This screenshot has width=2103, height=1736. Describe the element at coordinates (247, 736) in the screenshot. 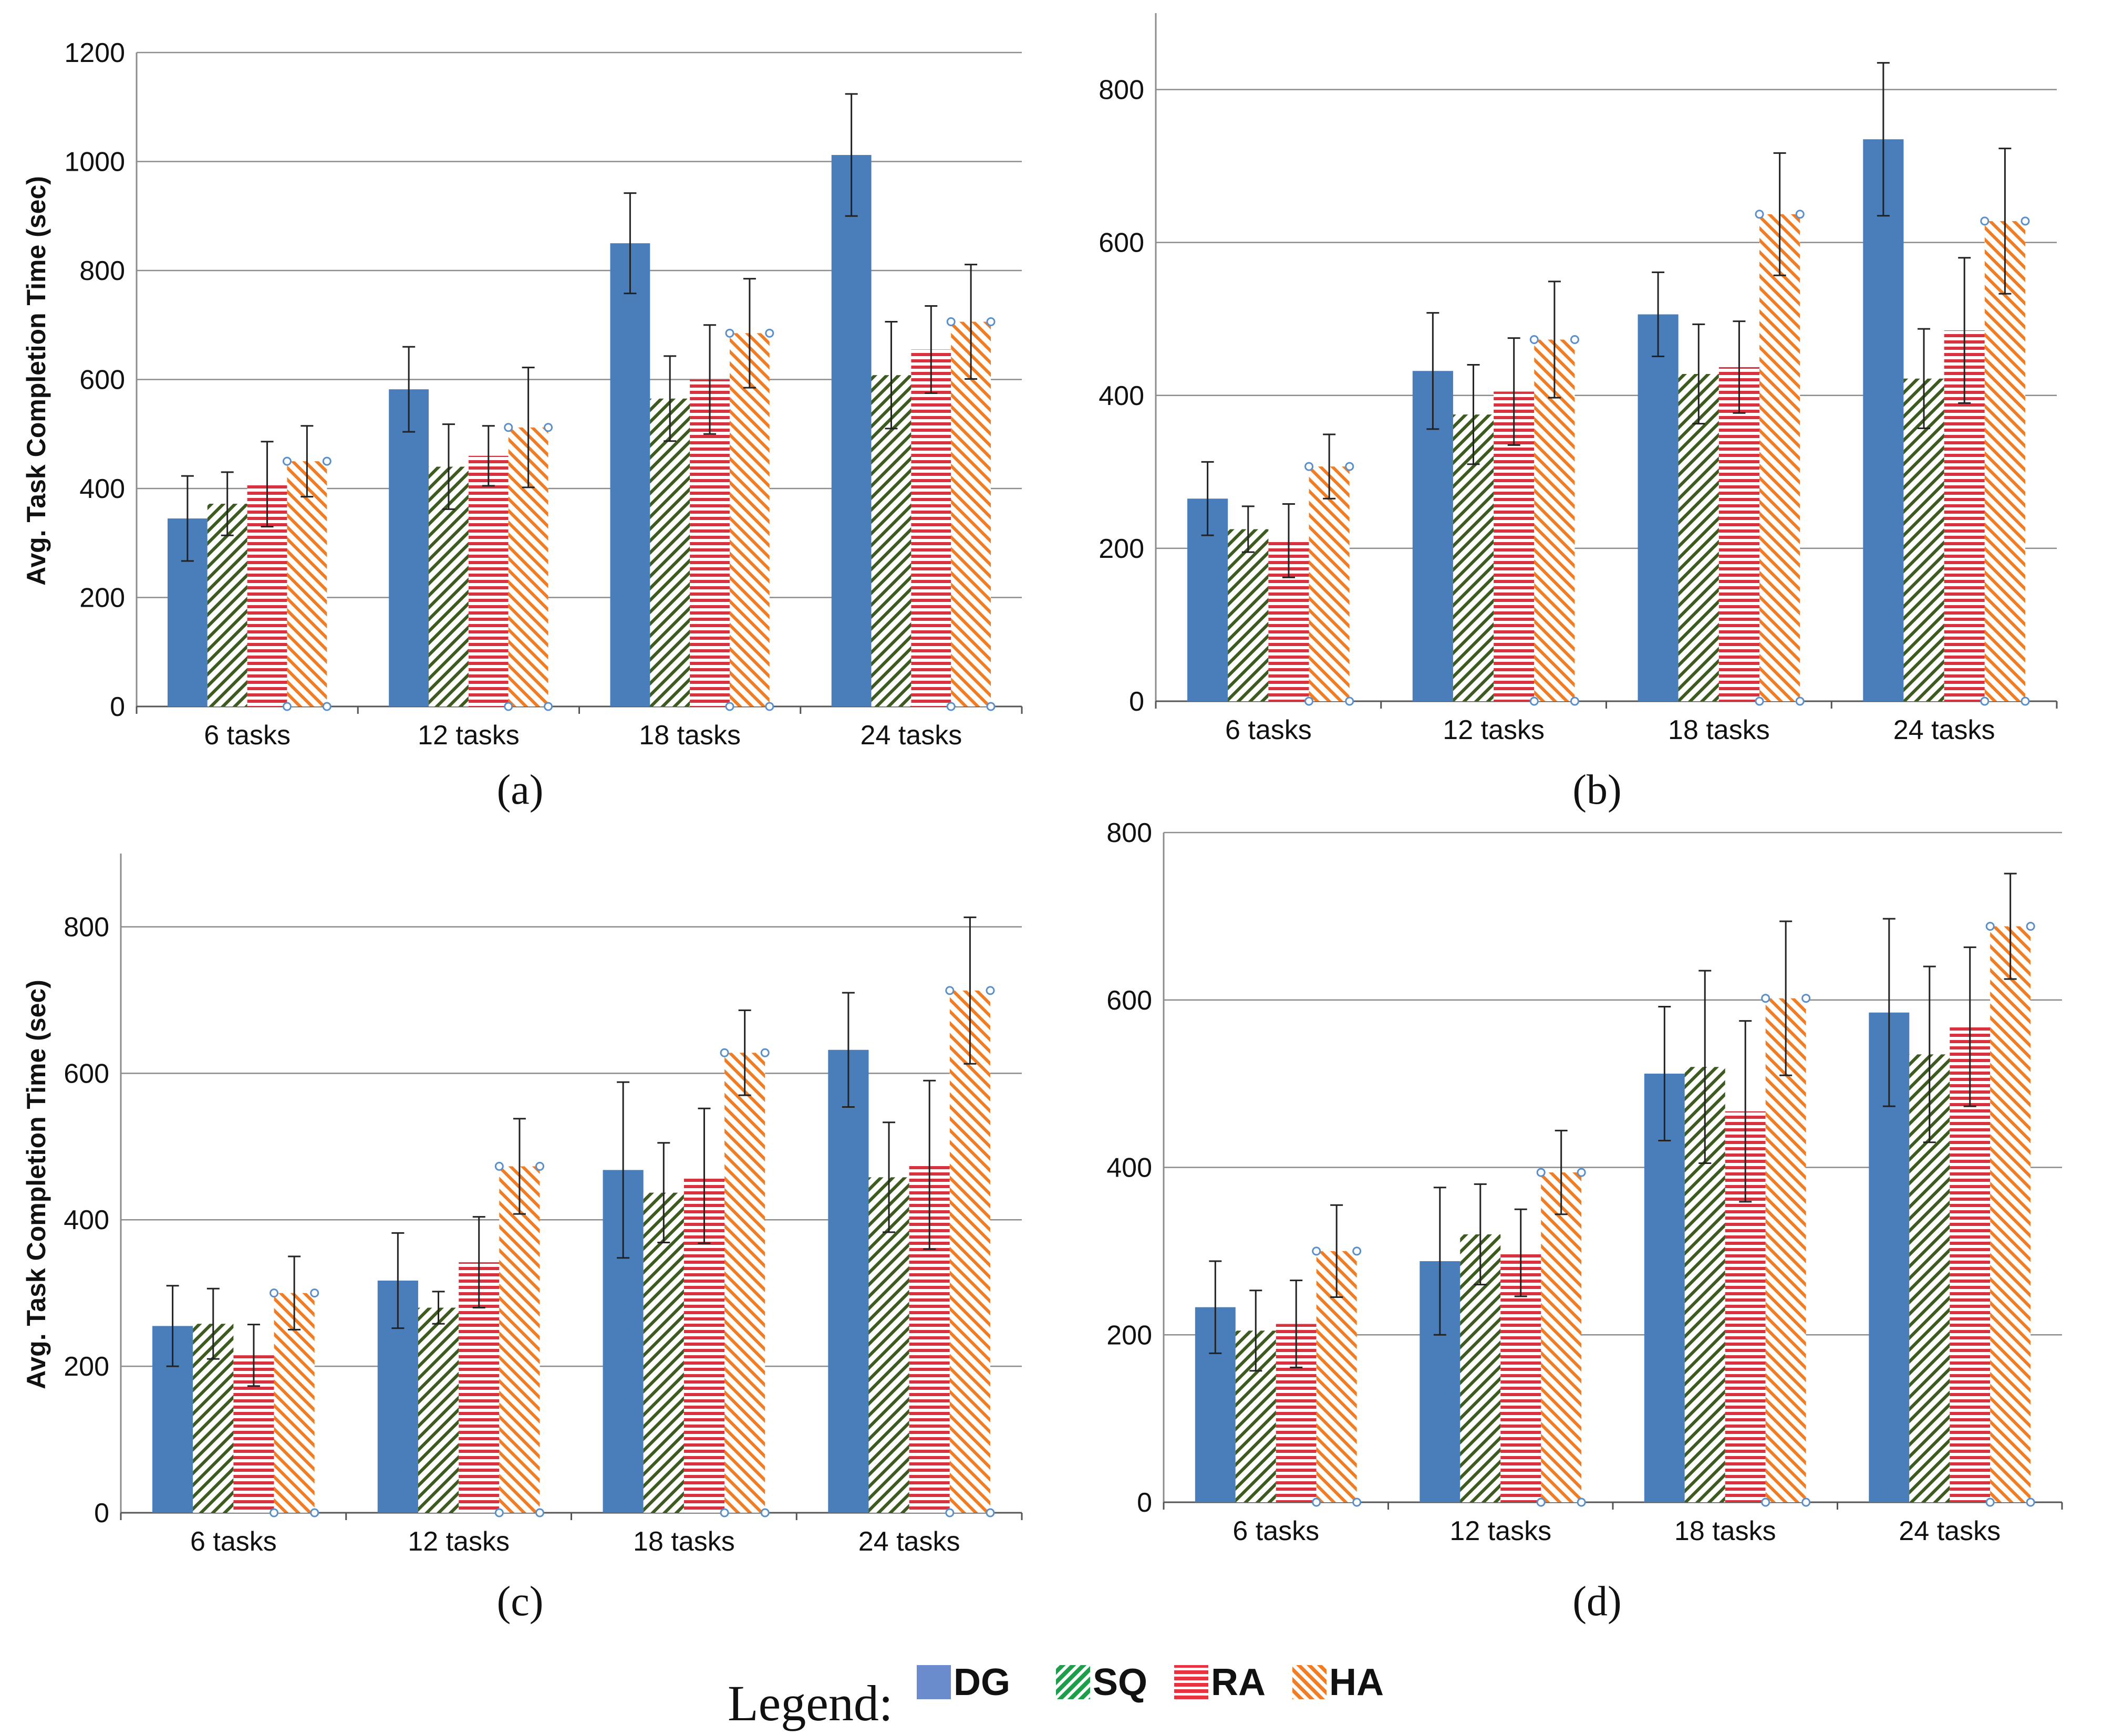

I see `x-category-label: 6 tasks` at that location.